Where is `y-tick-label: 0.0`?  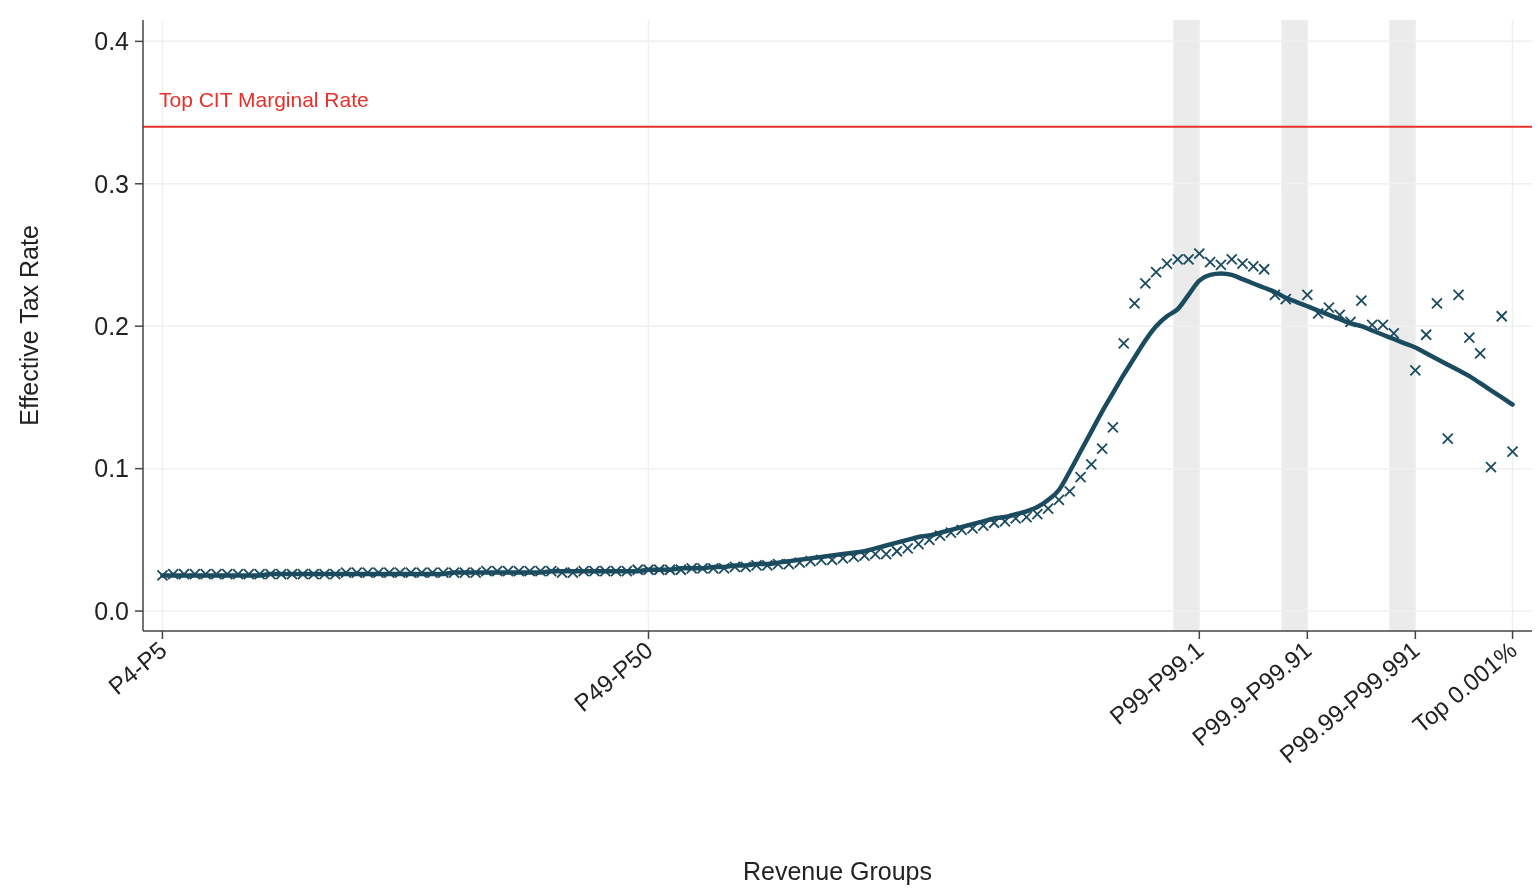
y-tick-label: 0.0 is located at coordinates (111, 610).